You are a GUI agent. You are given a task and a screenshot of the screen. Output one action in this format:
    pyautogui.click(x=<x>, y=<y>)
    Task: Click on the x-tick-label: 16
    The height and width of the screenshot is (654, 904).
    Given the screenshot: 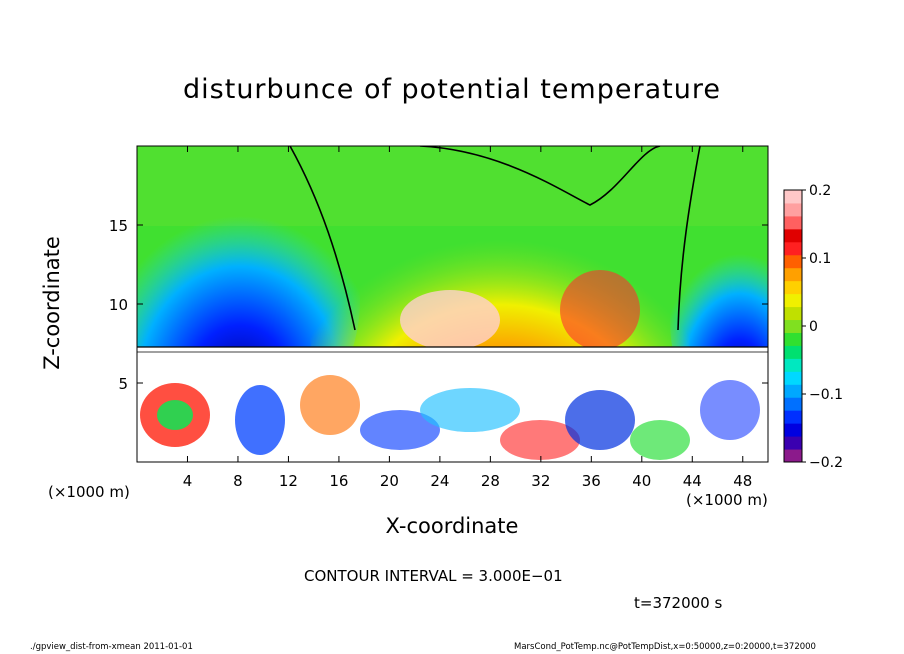 What is the action you would take?
    pyautogui.click(x=338, y=481)
    